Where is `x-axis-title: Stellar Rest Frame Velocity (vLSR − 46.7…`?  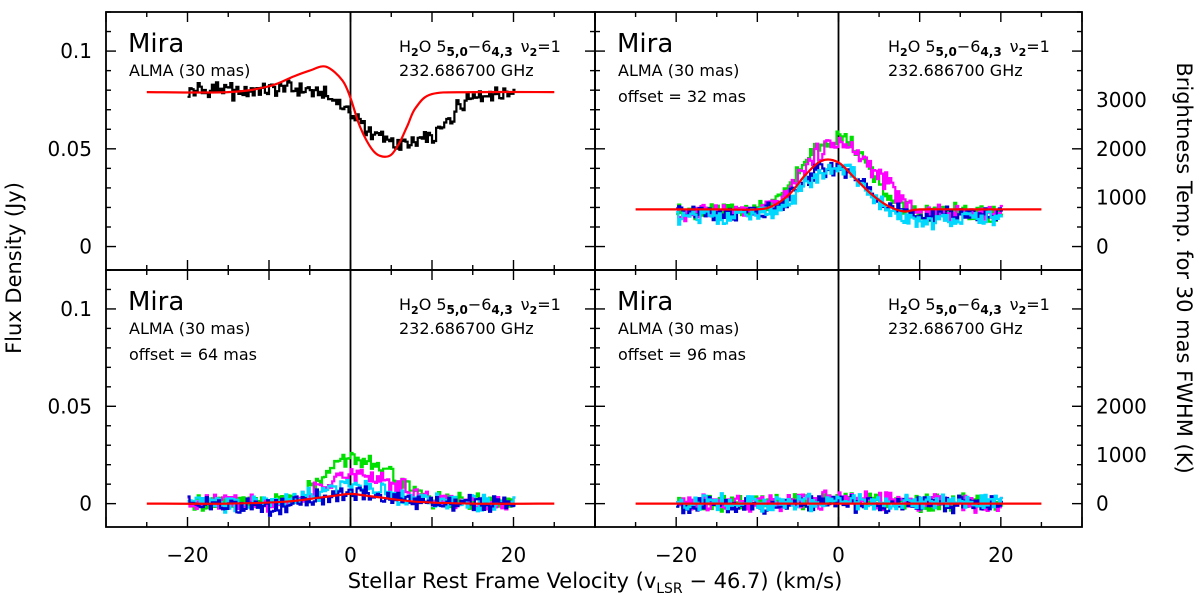
x-axis-title: Stellar Rest Frame Velocity (vLSR − 46.7… is located at coordinates (595, 582).